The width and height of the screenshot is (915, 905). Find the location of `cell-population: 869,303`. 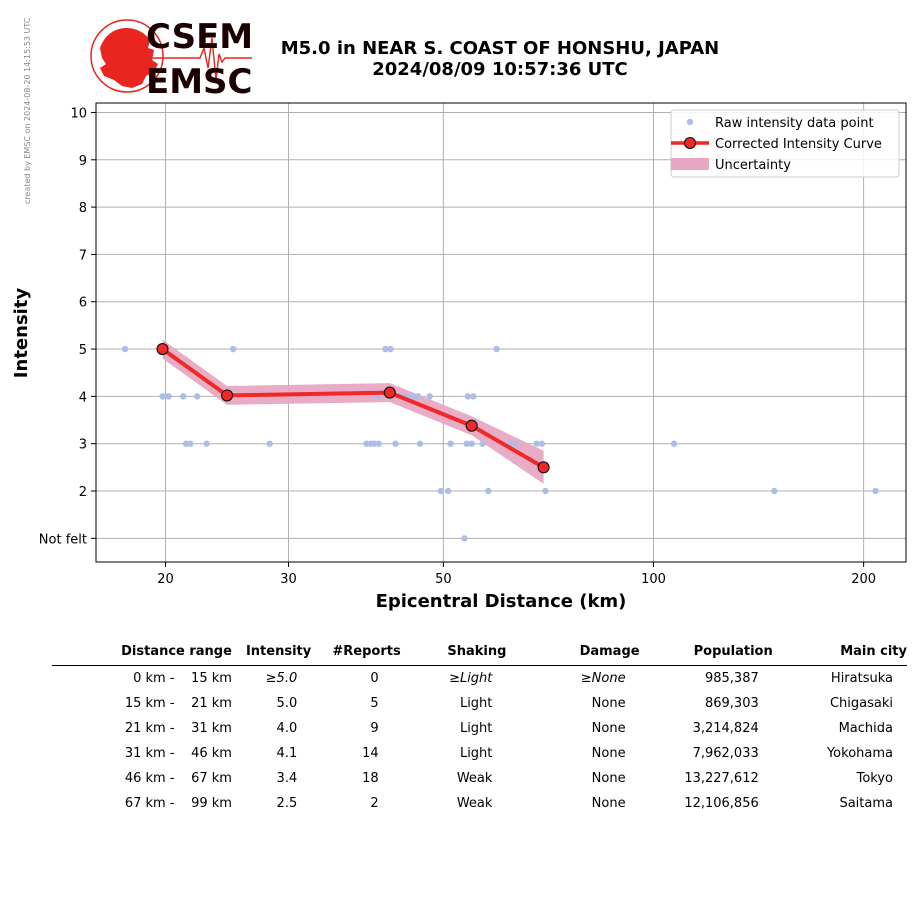

cell-population: 869,303 is located at coordinates (731, 703).